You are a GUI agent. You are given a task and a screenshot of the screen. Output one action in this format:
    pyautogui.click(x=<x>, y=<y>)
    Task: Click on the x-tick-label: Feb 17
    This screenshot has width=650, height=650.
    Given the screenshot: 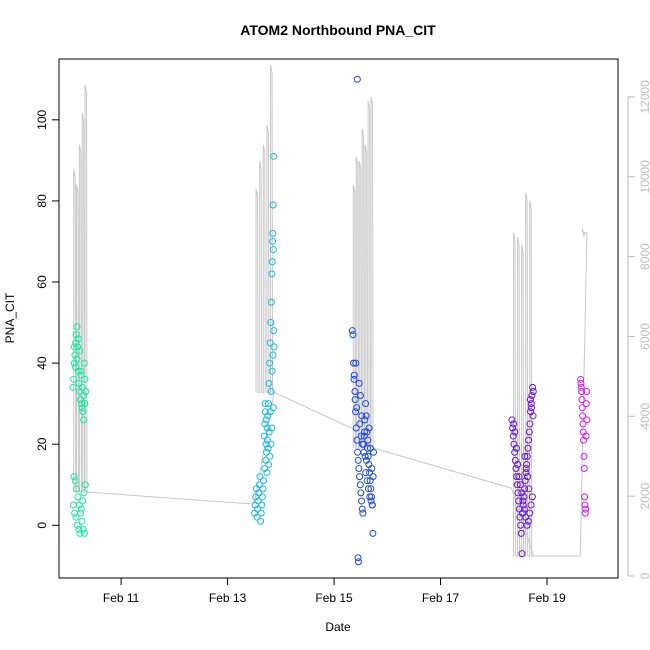 What is the action you would take?
    pyautogui.click(x=441, y=598)
    